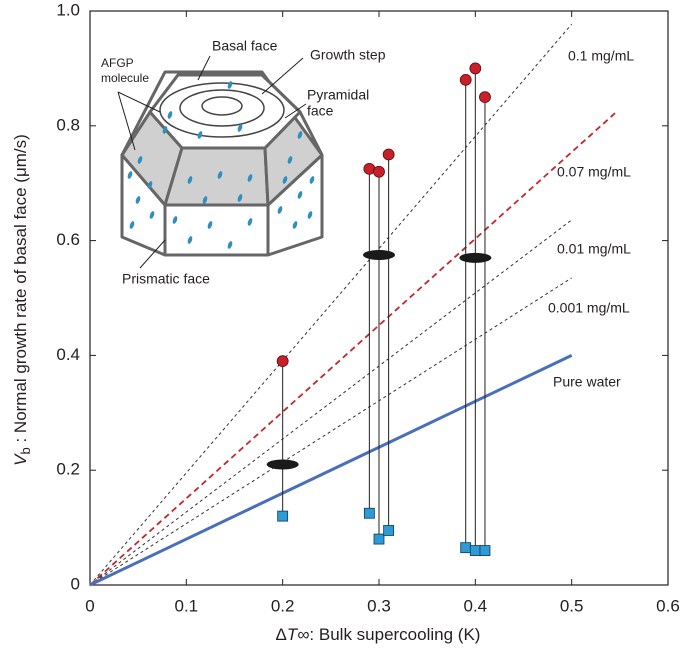 Image resolution: width=685 pixels, height=657 pixels. I want to click on x-tick-label: 0, so click(89, 605).